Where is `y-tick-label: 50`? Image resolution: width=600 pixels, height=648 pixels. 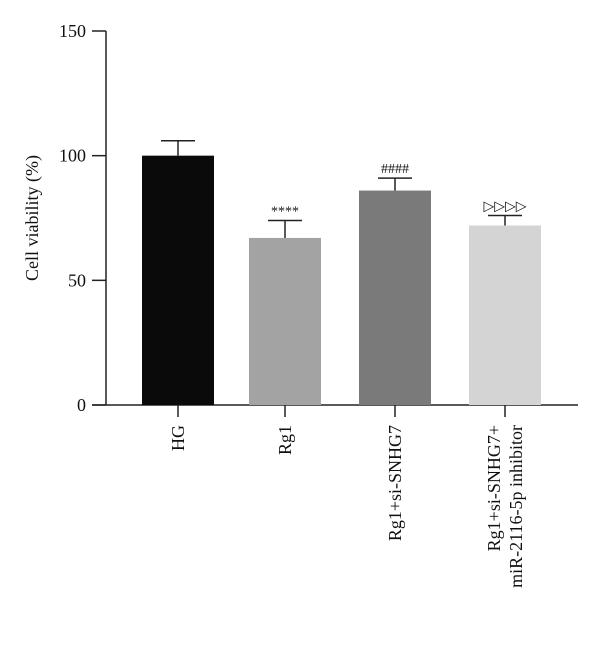
y-tick-label: 50 is located at coordinates (77, 280).